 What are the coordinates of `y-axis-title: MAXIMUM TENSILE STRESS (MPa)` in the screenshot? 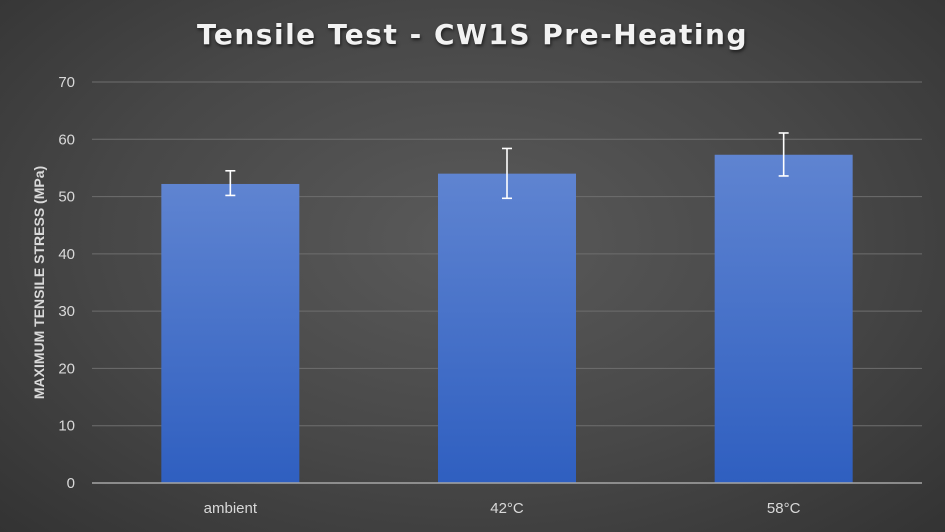 It's located at (39, 282).